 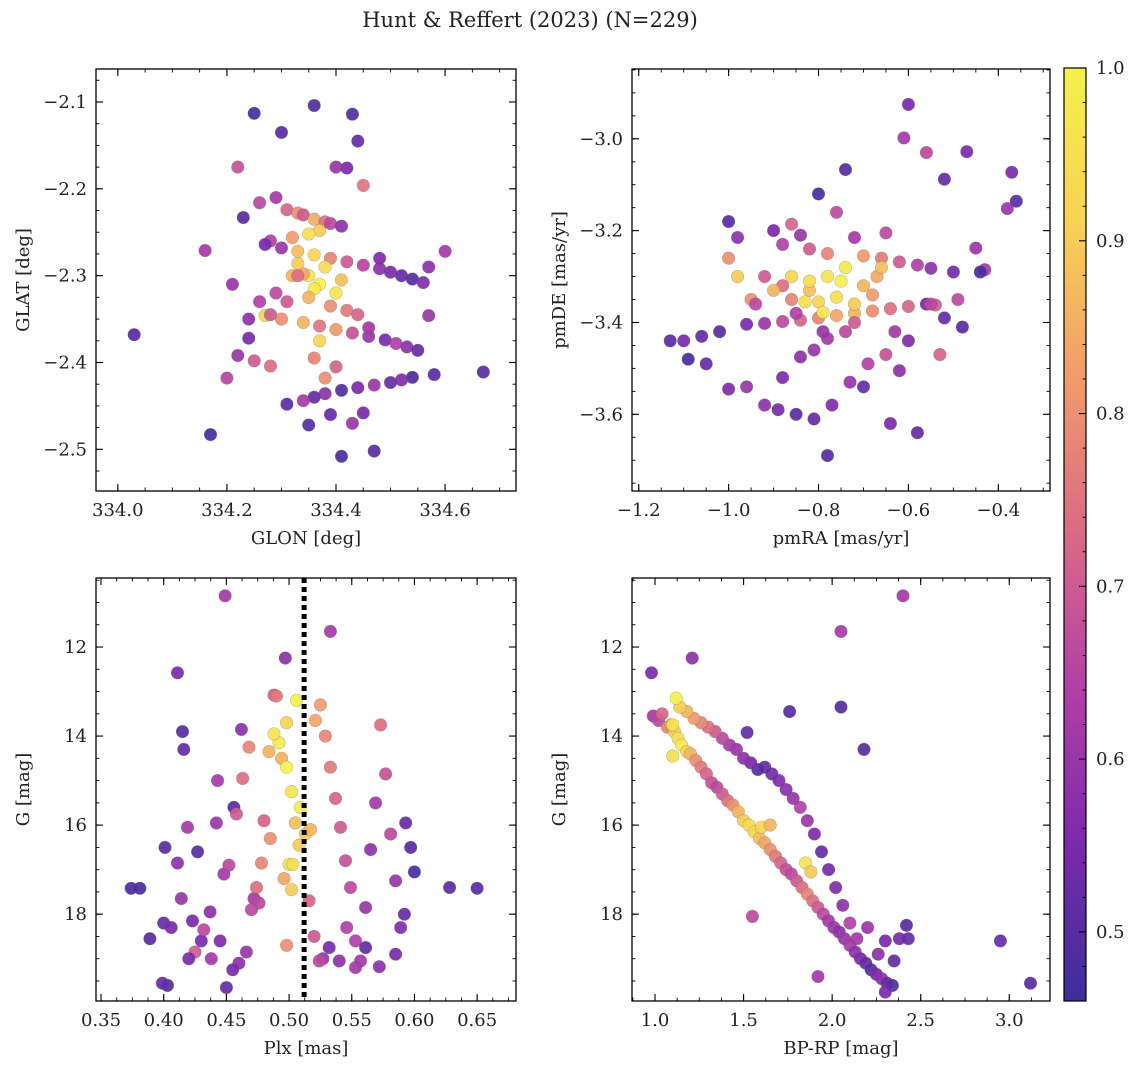 What do you see at coordinates (559, 789) in the screenshot?
I see `y-axis-label: G [mag]` at bounding box center [559, 789].